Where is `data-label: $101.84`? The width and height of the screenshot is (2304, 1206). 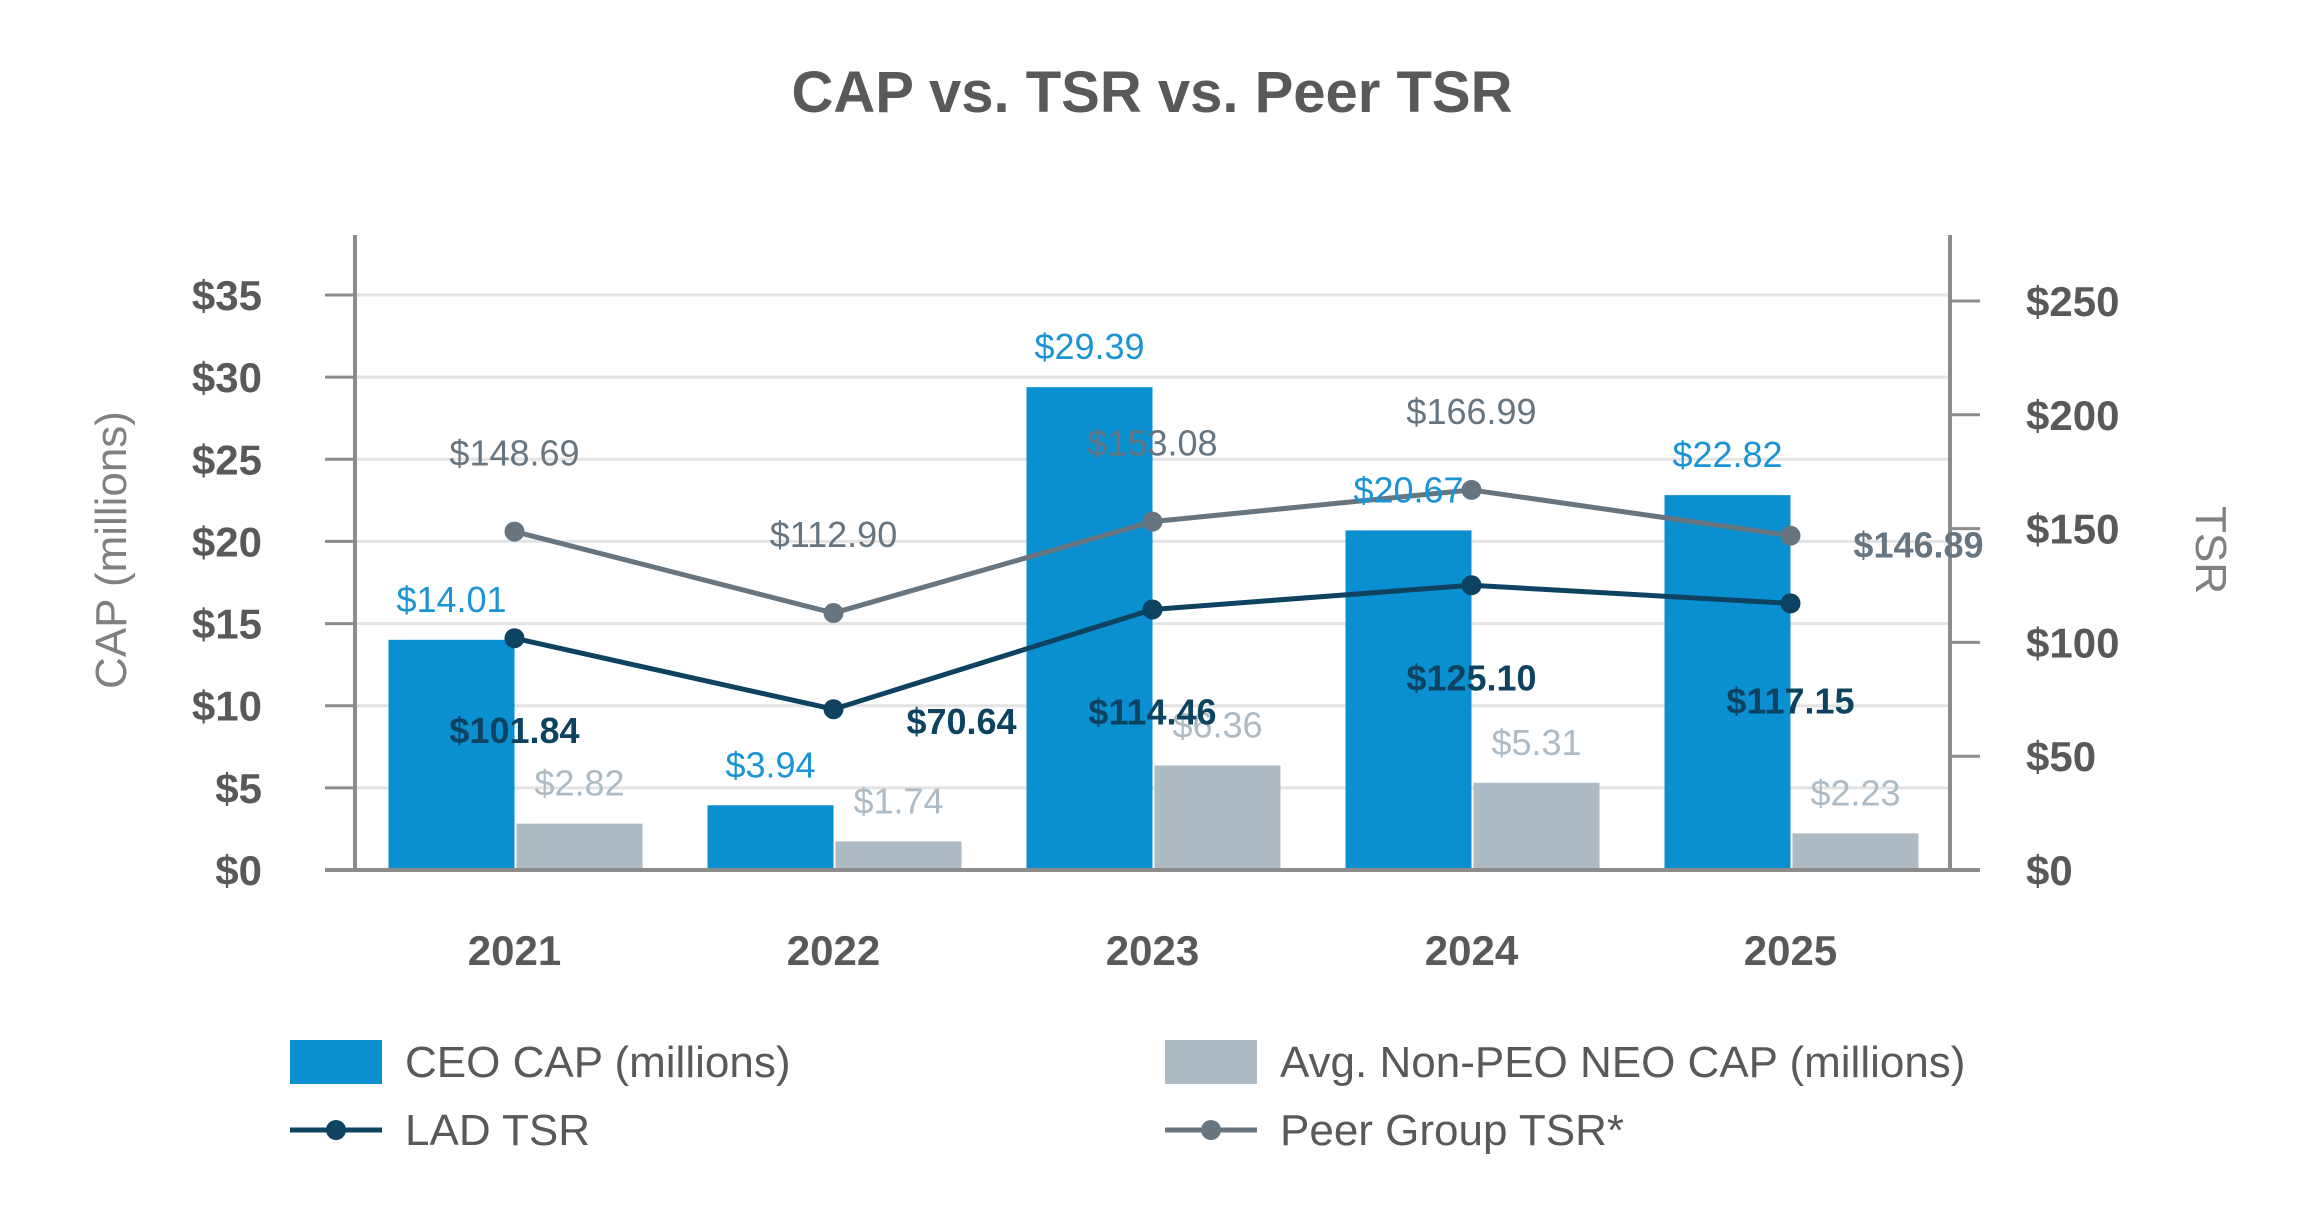 data-label: $101.84 is located at coordinates (514, 730).